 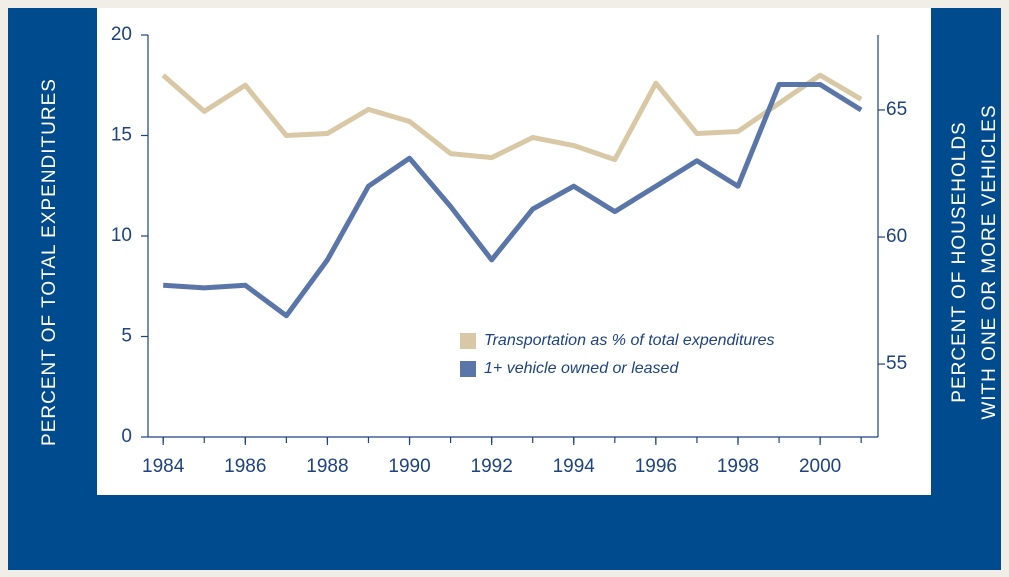 What do you see at coordinates (126, 436) in the screenshot?
I see `y-tick-label: 0` at bounding box center [126, 436].